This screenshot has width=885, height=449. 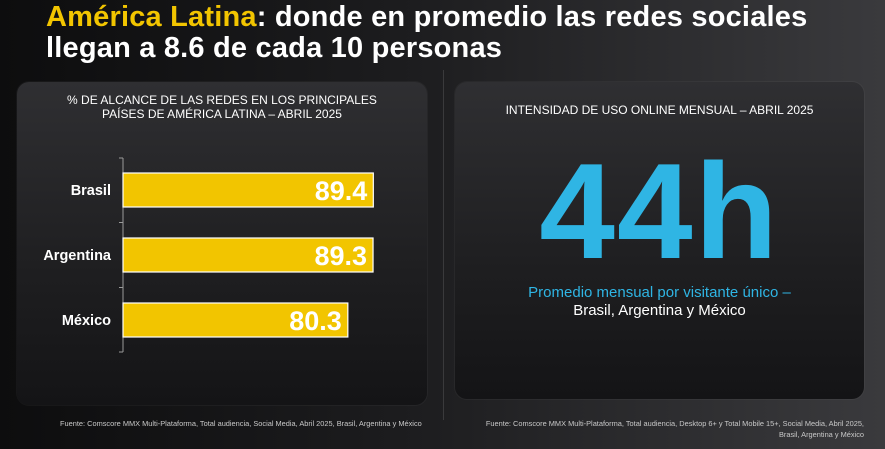 I want to click on data-label: 80.3, so click(x=315, y=321).